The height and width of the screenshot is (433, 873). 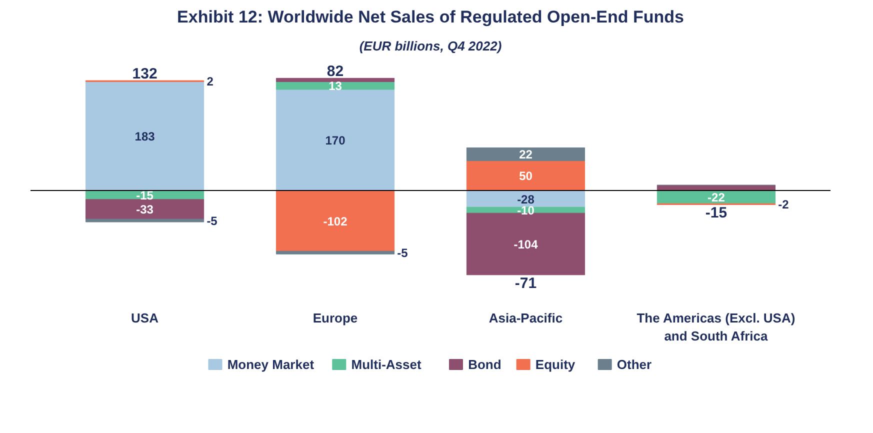 What do you see at coordinates (485, 364) in the screenshot?
I see `legend-label: Bond` at bounding box center [485, 364].